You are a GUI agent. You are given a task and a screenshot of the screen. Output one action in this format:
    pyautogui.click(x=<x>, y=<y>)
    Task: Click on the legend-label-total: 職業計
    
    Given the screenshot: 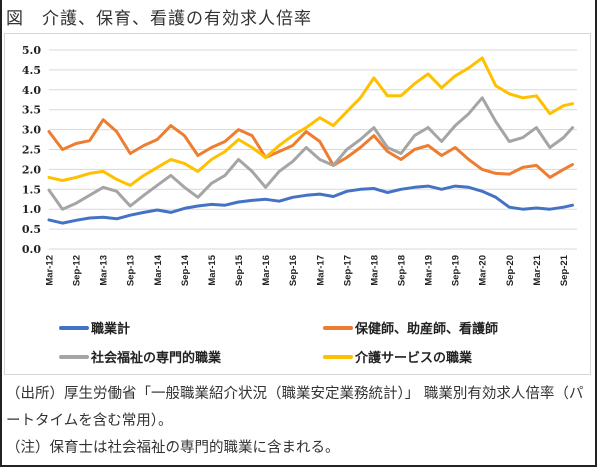 What is the action you would take?
    pyautogui.click(x=111, y=329)
    